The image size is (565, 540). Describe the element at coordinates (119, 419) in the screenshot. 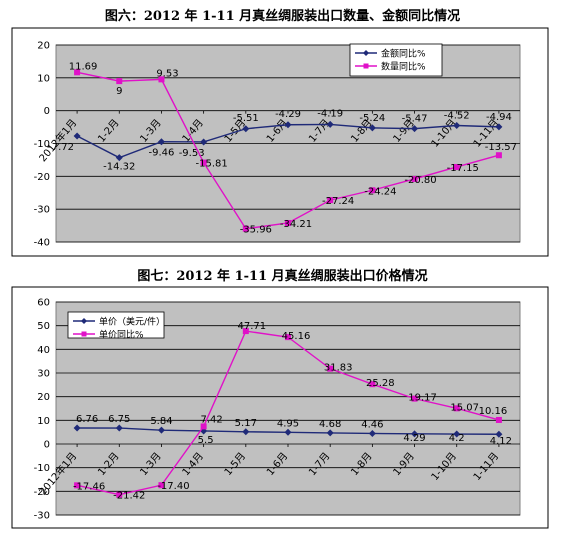

I see `chart2-series-1-data-label: 6.75` at that location.